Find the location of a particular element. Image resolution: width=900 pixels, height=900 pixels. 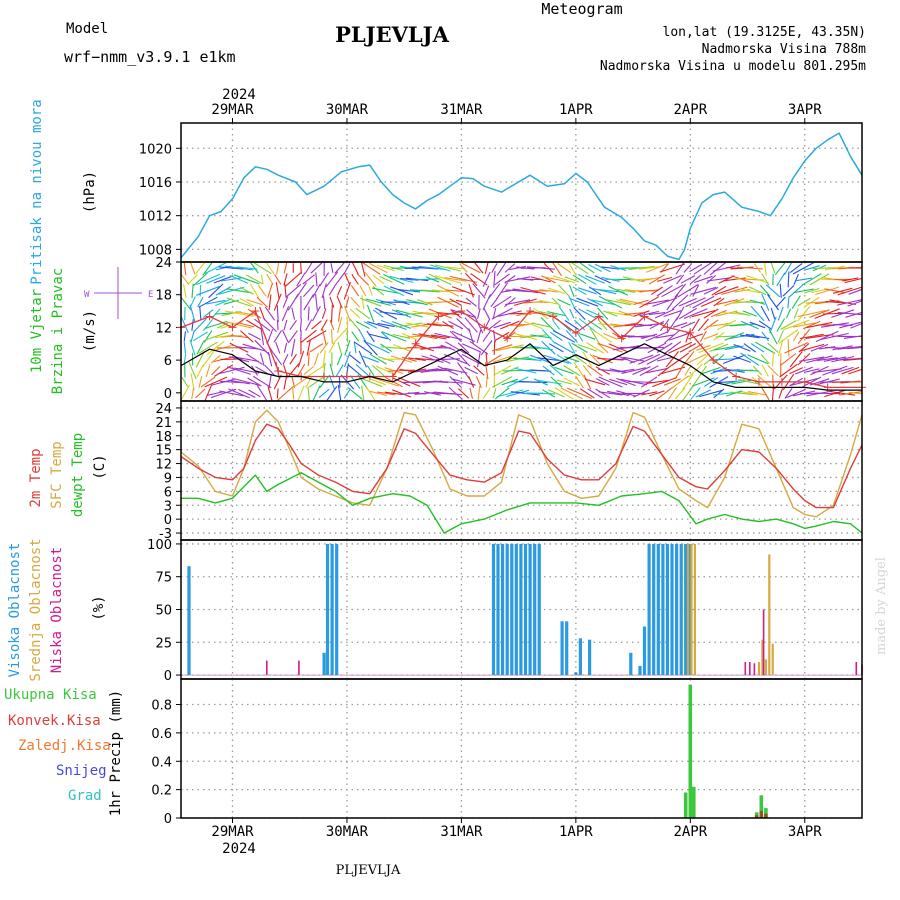

y-tick-label: 0.8 is located at coordinates (161, 706).